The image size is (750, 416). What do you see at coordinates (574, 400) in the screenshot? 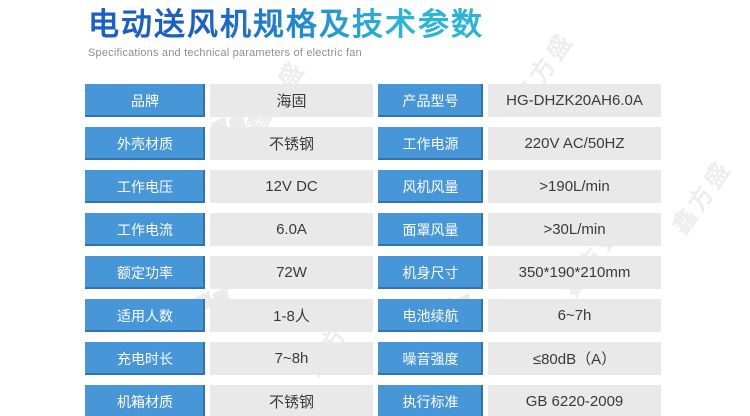
I see `spec-value-standard: GB 6220-2009` at bounding box center [574, 400].